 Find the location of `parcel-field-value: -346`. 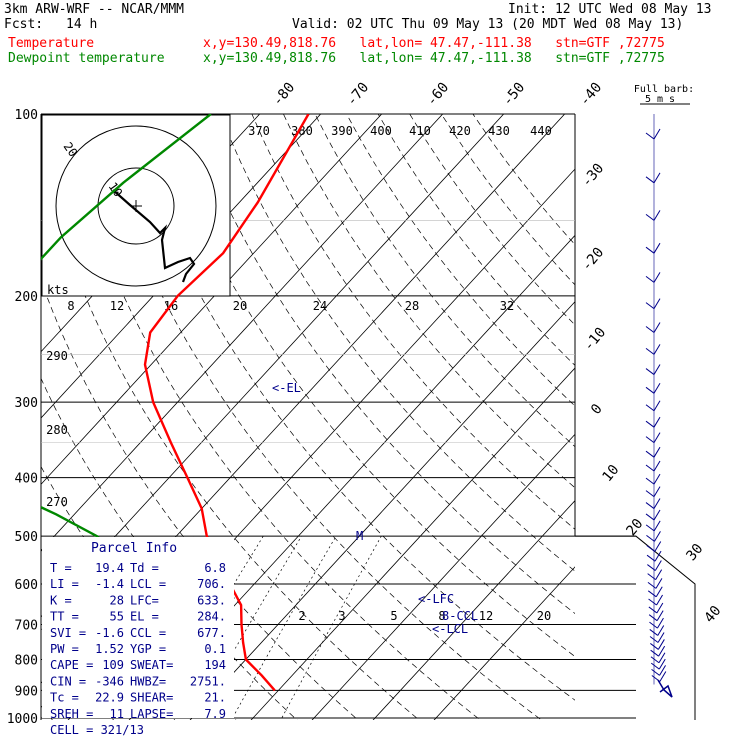

parcel-field-value: -346 is located at coordinates (109, 681).